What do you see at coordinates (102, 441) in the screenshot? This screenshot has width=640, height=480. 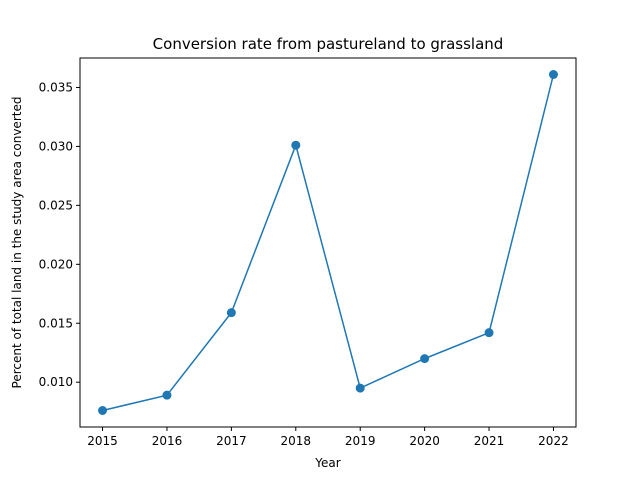 I see `x-tick-label: 2015` at bounding box center [102, 441].